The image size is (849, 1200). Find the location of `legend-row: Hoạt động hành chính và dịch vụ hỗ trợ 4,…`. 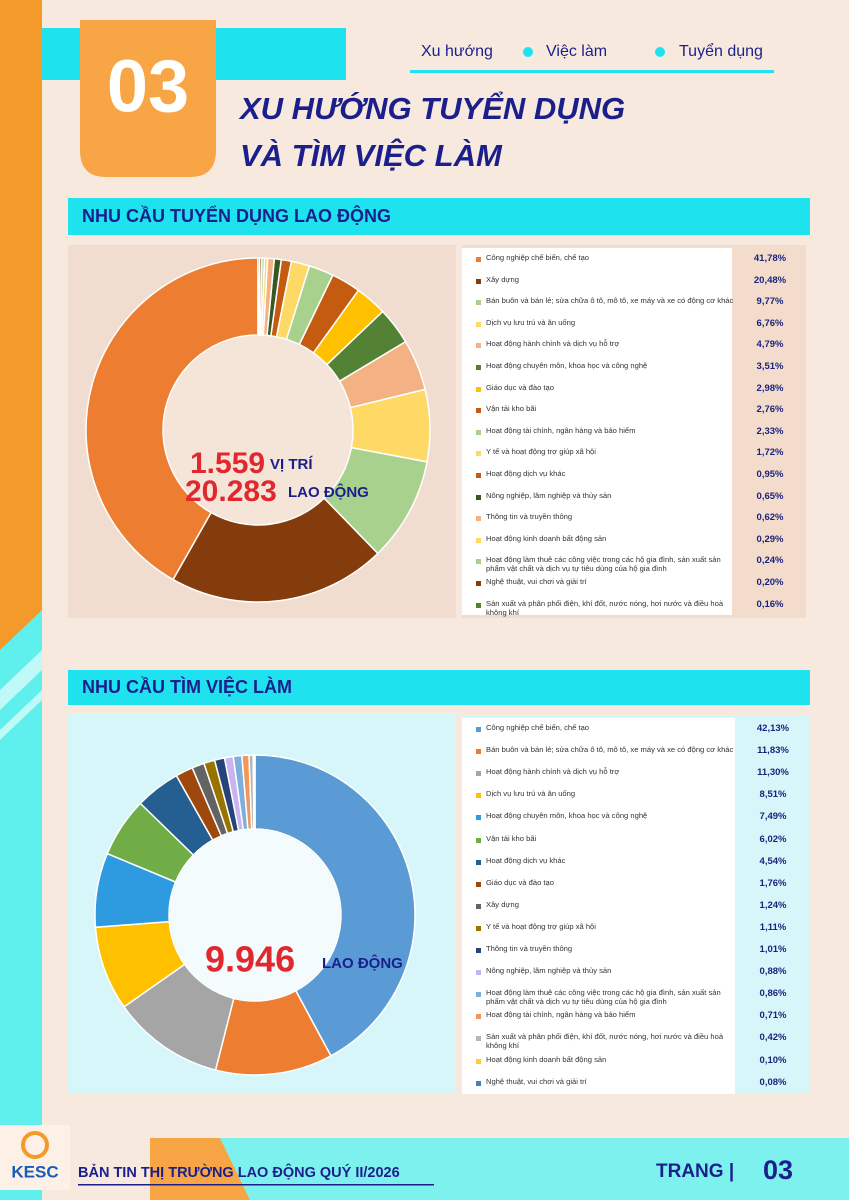

legend-row: Hoạt động hành chính và dịch vụ hỗ trợ 4,… is located at coordinates (634, 344).